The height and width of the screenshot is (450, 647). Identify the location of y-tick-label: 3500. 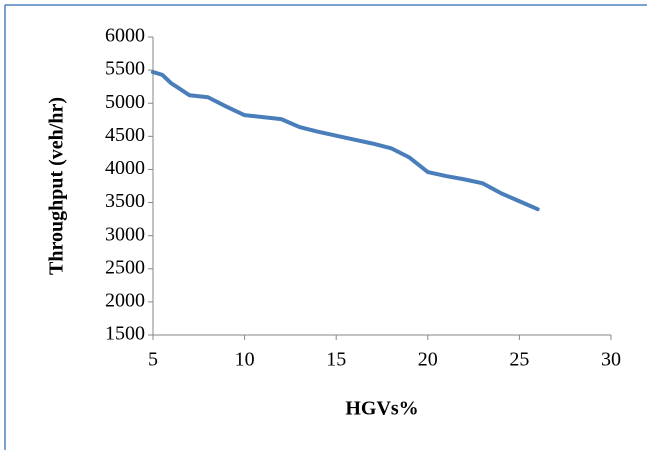
(125, 201).